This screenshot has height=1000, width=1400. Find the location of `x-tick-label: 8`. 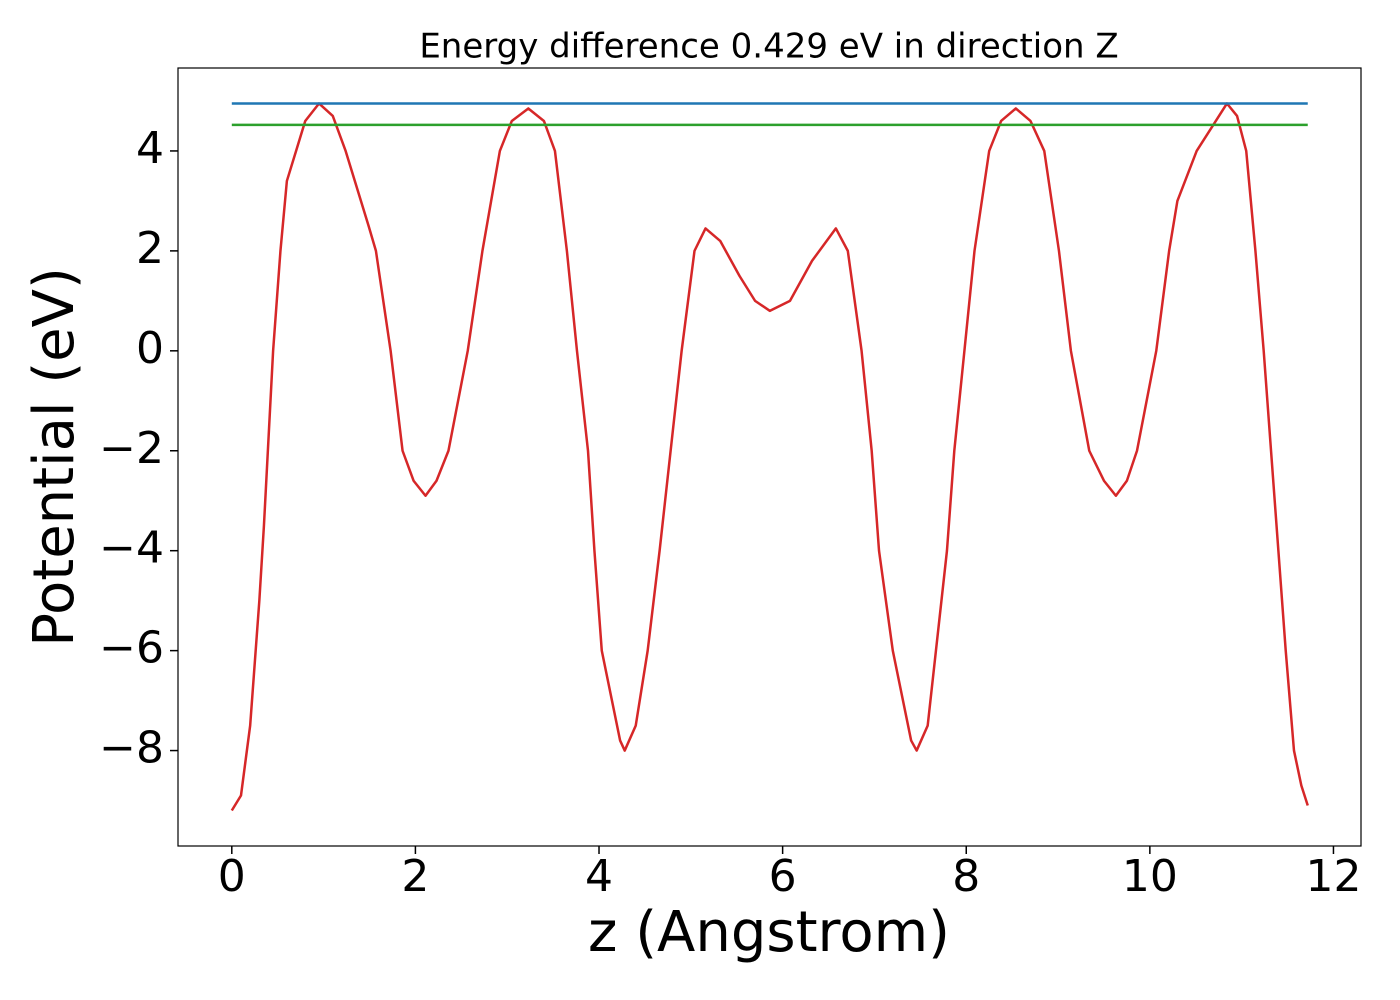

x-tick-label: 8 is located at coordinates (966, 876).